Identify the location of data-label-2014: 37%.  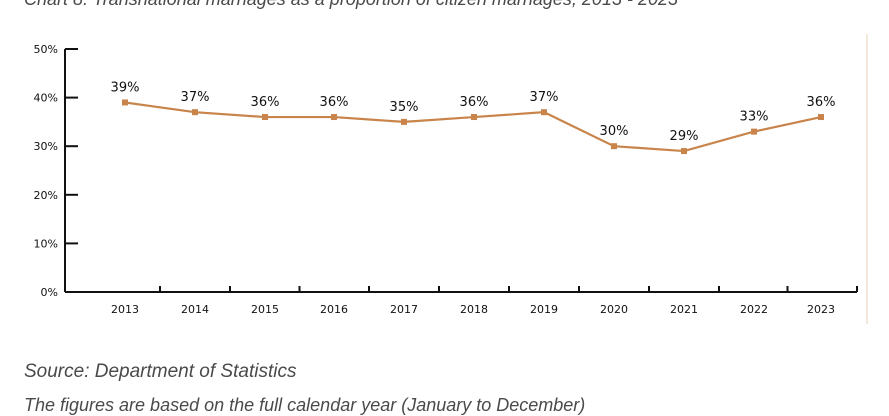
(195, 97).